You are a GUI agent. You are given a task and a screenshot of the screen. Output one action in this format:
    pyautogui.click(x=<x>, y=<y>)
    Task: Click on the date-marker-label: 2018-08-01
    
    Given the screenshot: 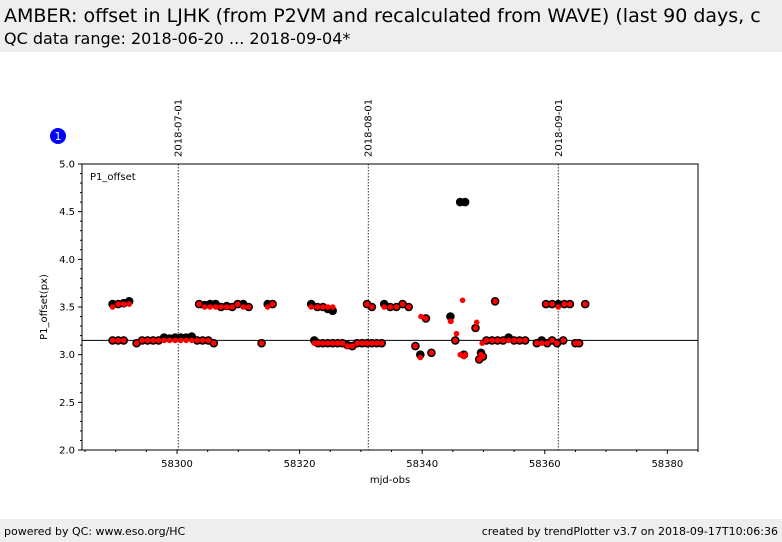 What is the action you would take?
    pyautogui.click(x=369, y=128)
    